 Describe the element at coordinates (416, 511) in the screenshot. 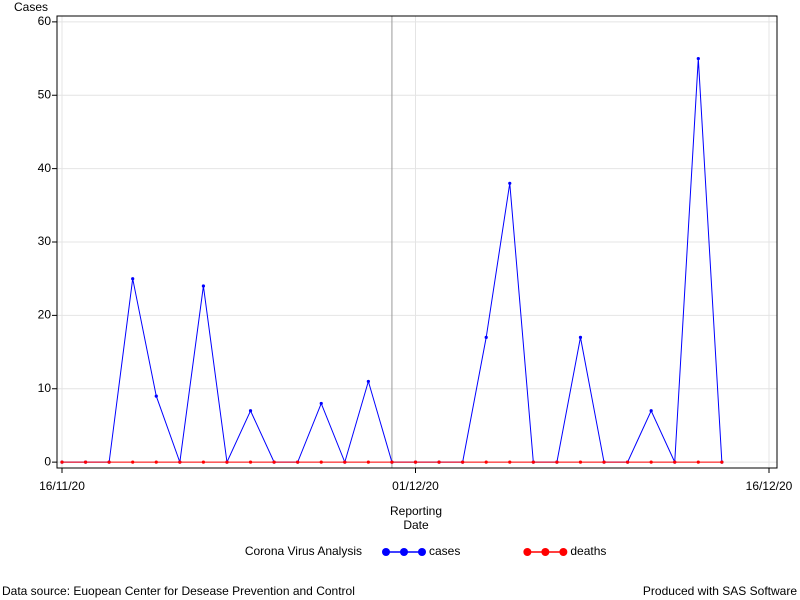

I see `x-axis-label: Reporting` at that location.